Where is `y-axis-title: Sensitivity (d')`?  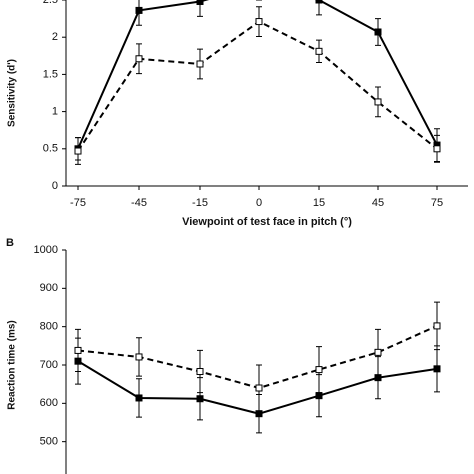
y-axis-title: Sensitivity (d') is located at coordinates (12, 93).